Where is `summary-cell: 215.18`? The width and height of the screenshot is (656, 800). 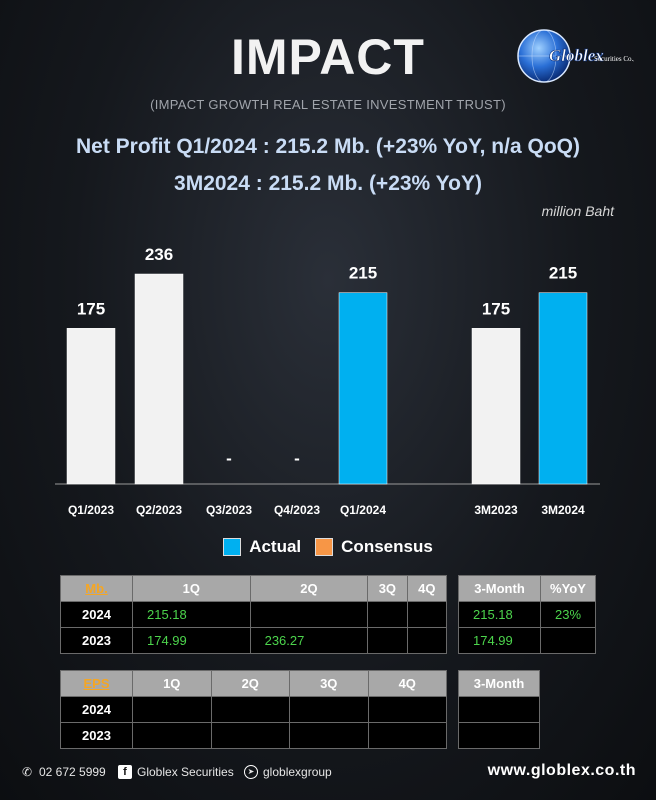 summary-cell: 215.18 is located at coordinates (499, 614).